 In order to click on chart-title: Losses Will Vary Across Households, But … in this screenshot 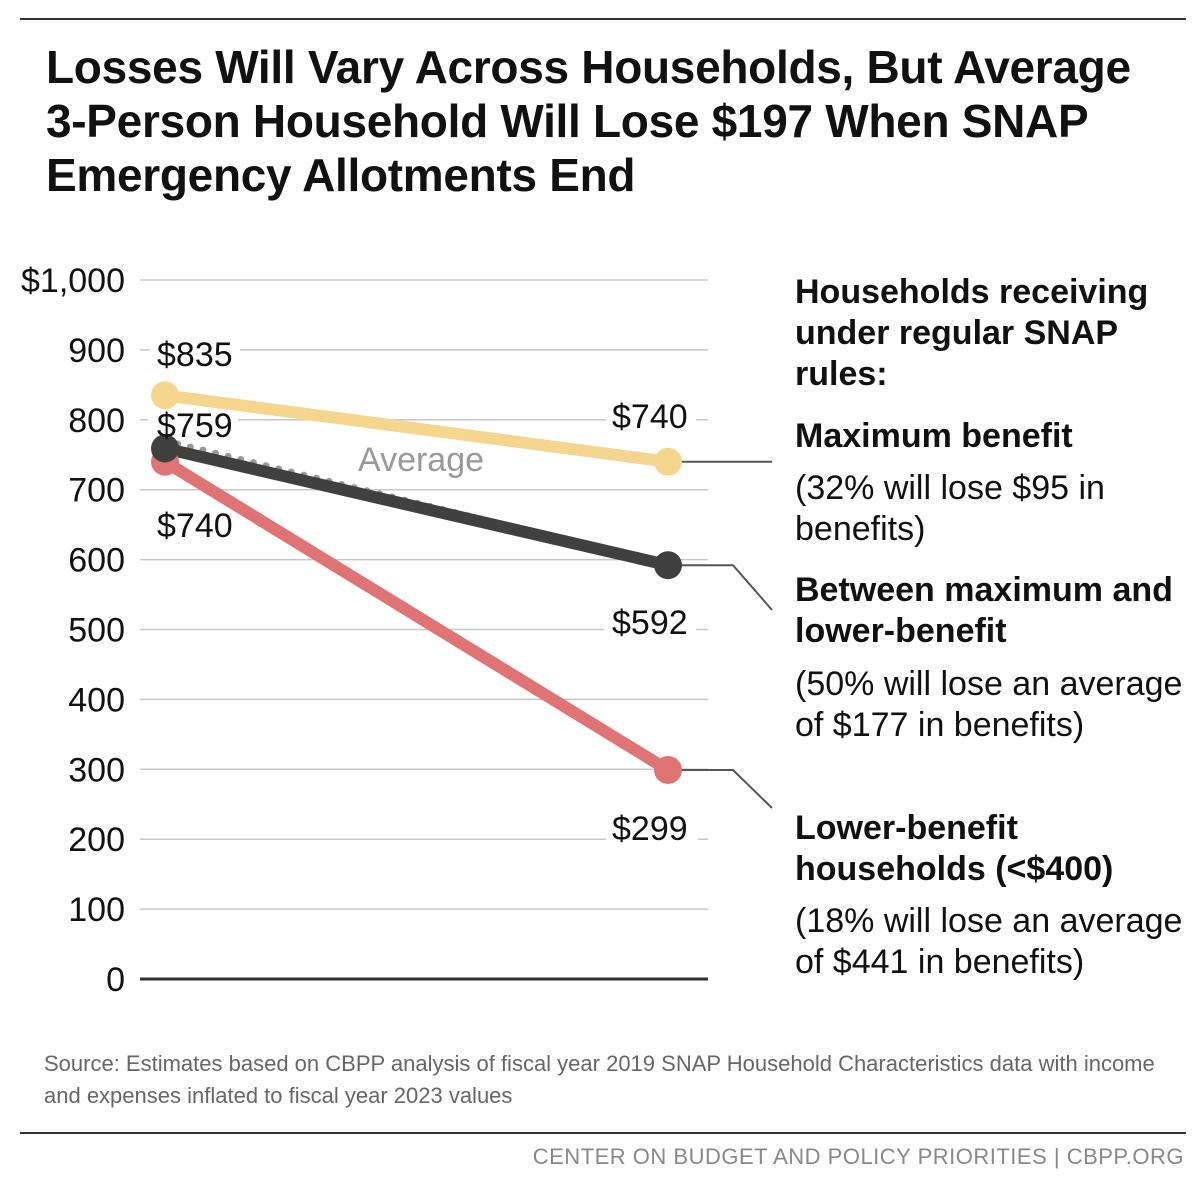, I will do `click(588, 121)`.